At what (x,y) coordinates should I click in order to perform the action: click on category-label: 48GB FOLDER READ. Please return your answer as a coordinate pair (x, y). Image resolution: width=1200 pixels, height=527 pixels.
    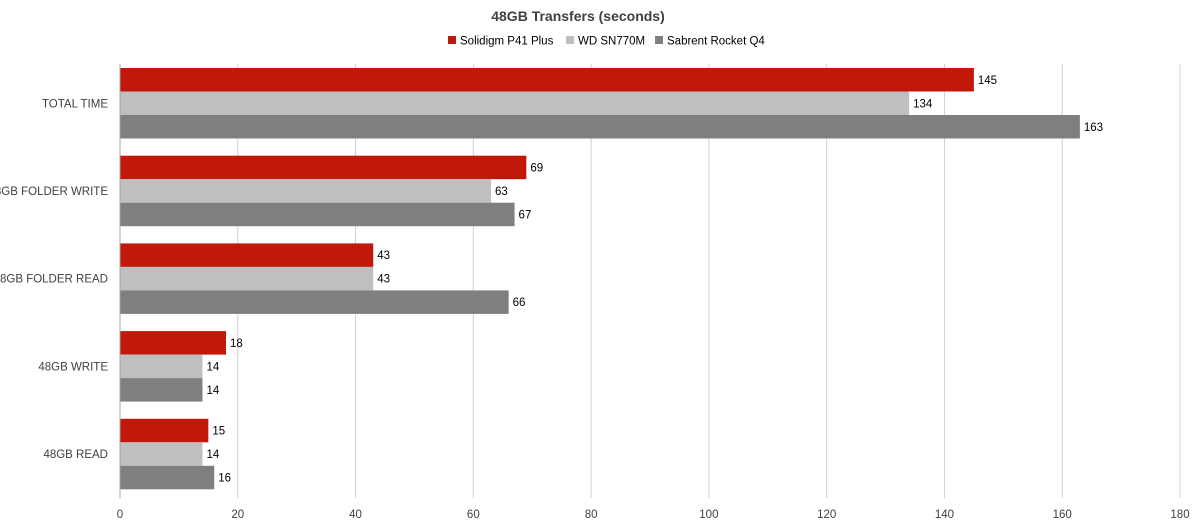
    Looking at the image, I should click on (54, 280).